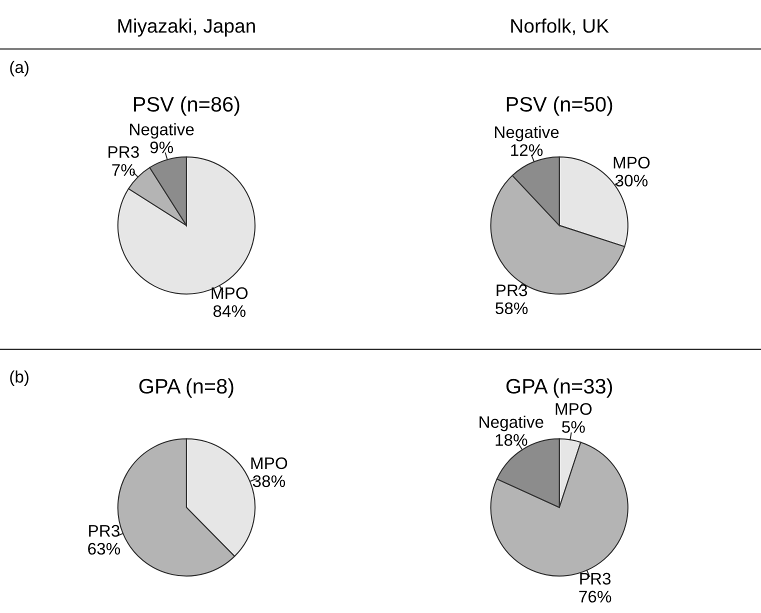  I want to click on data-label: 63%, so click(104, 548).